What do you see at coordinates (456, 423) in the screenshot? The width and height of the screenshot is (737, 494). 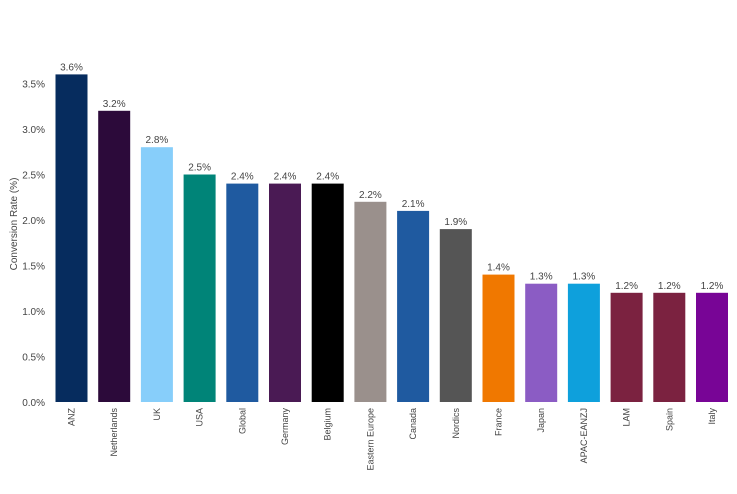 I see `x-tick-label: Nordics` at bounding box center [456, 423].